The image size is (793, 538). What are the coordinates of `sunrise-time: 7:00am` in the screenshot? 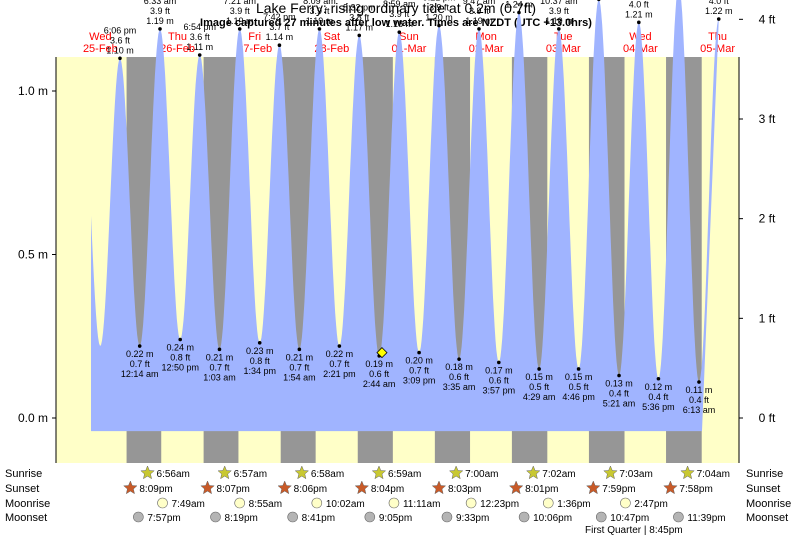 It's located at (481, 474).